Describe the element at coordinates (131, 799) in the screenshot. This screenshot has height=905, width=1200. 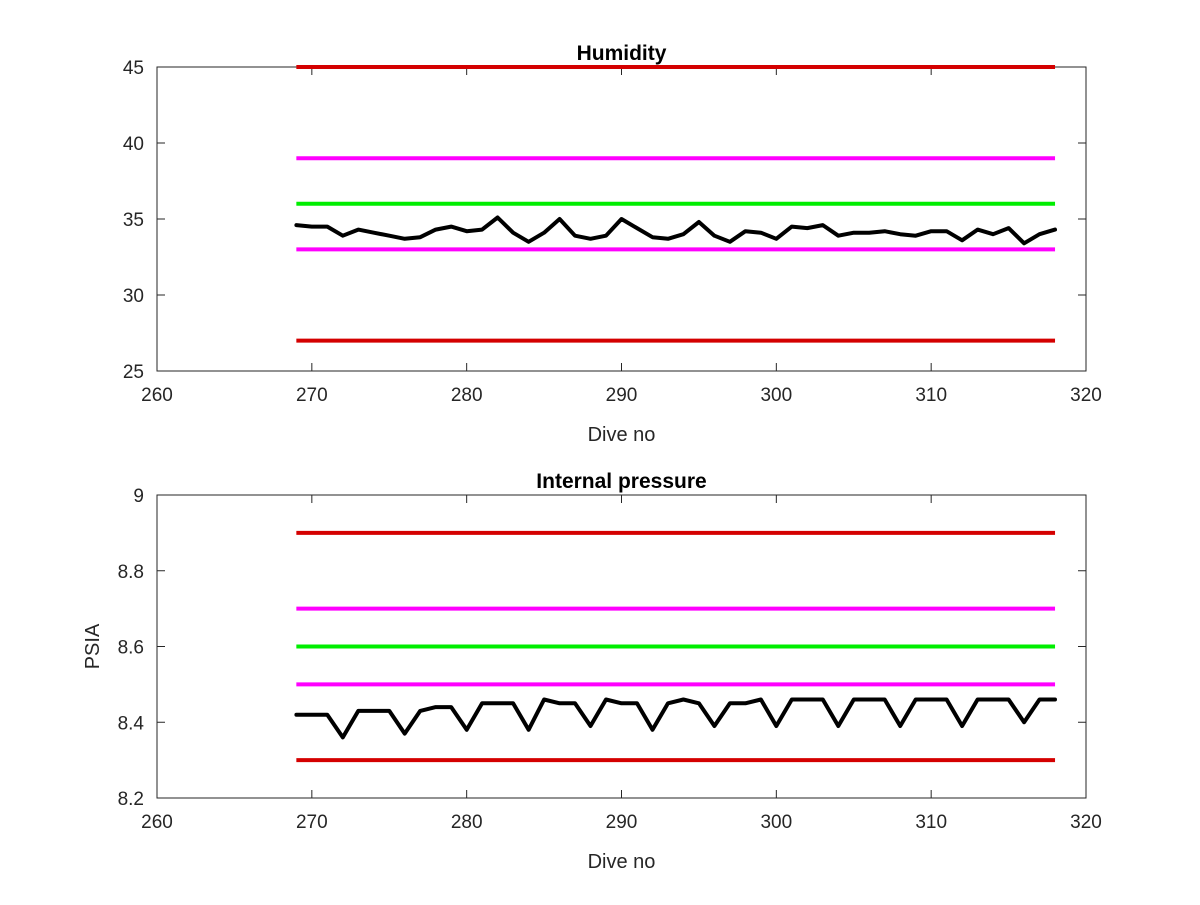
I see `y-tick-label: 8.2` at that location.